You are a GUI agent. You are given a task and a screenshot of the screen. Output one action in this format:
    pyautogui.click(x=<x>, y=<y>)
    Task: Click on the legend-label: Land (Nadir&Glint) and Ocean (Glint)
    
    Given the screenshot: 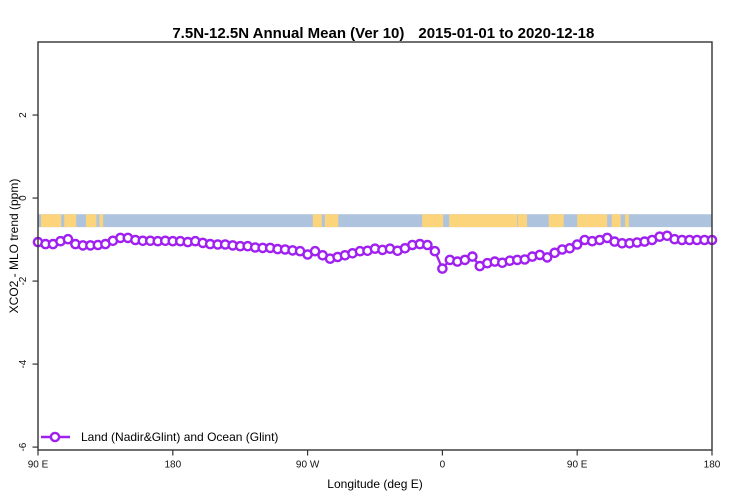 What is the action you would take?
    pyautogui.click(x=180, y=437)
    